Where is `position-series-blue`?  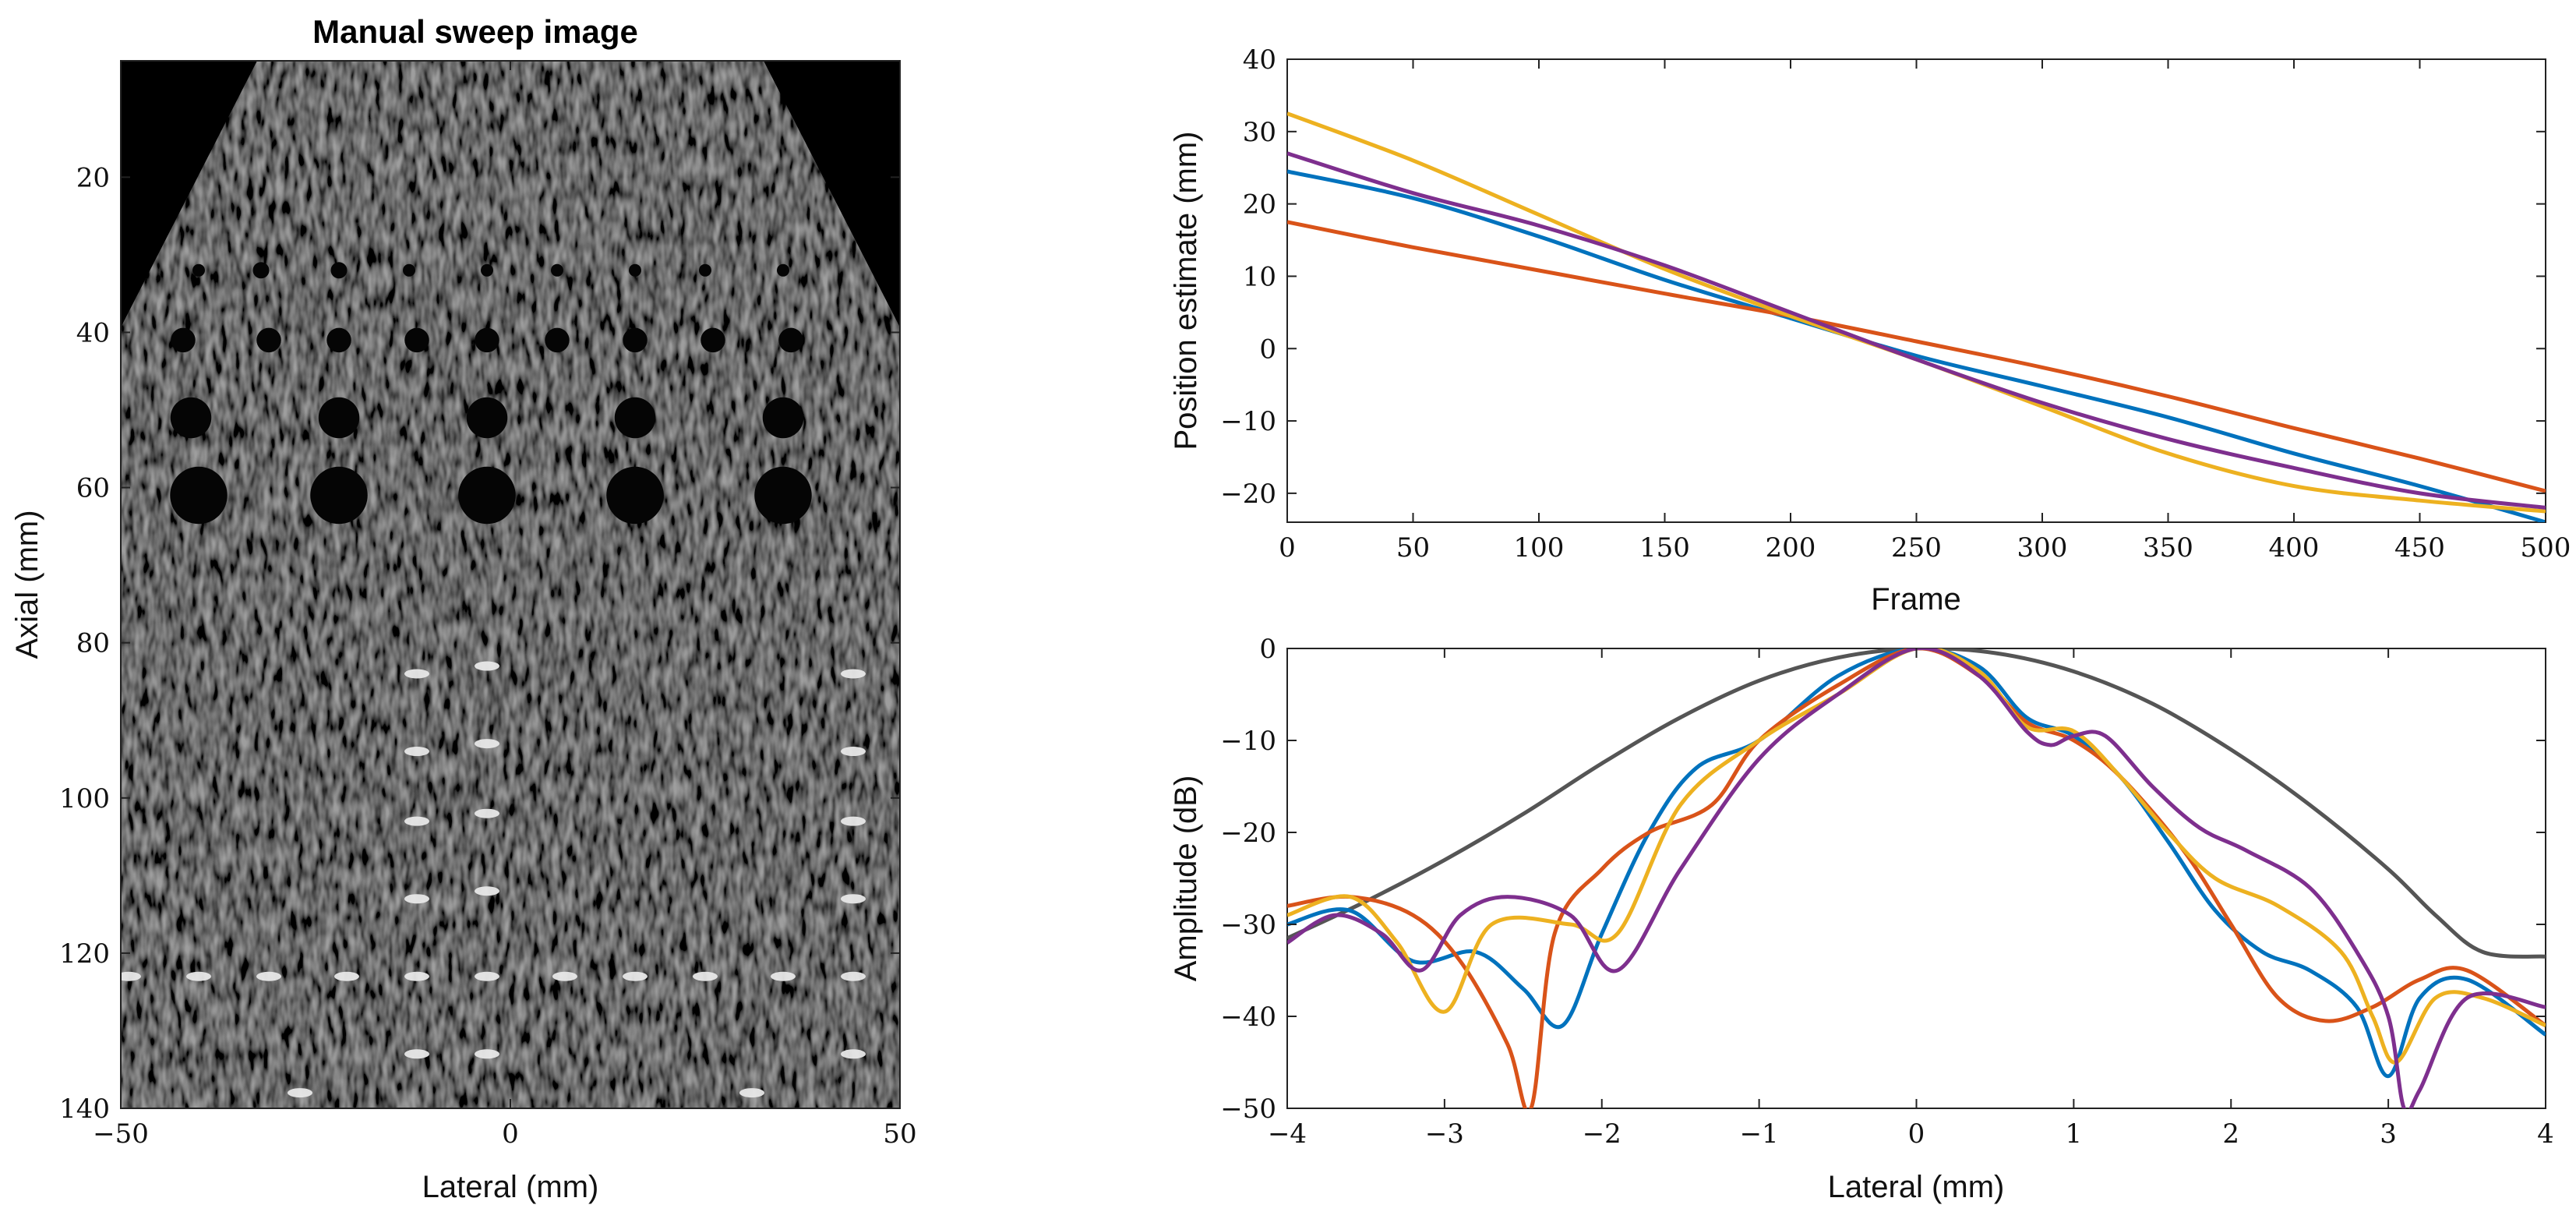
position-series-blue is located at coordinates (1916, 345).